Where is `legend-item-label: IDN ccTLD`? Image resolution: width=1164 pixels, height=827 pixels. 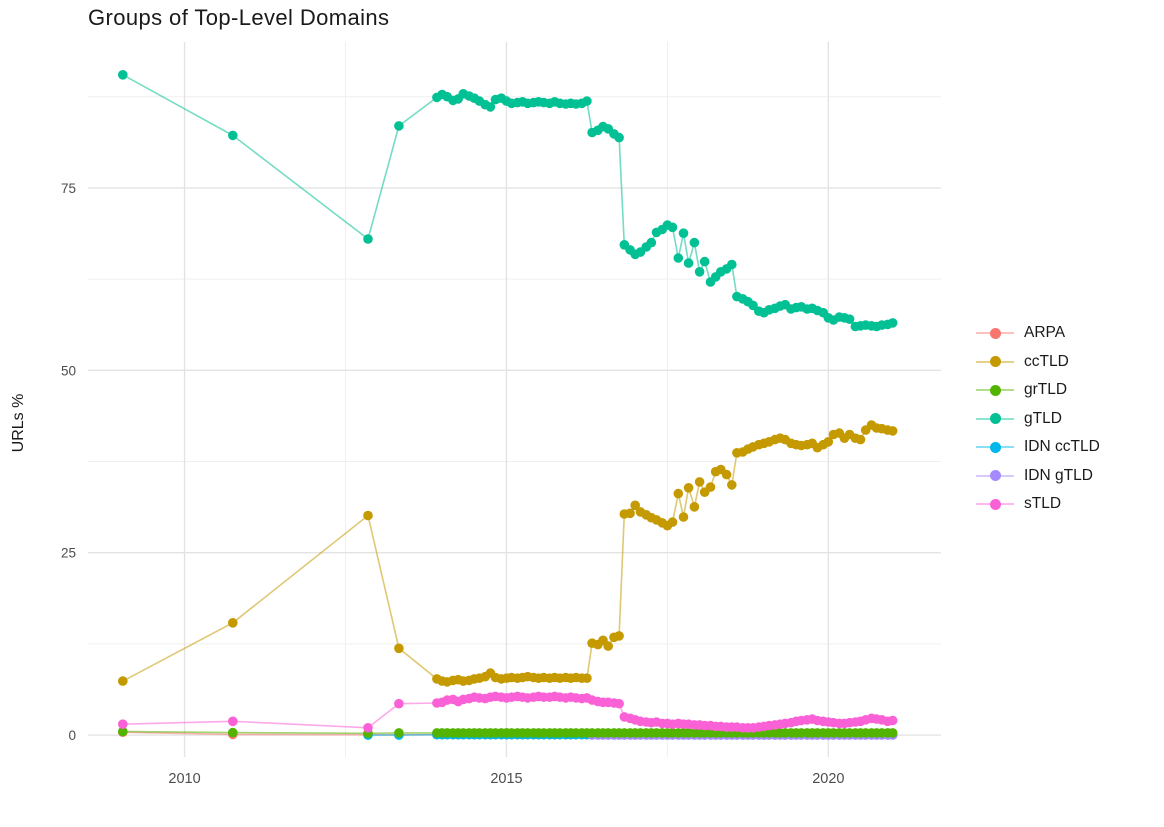
legend-item-label: IDN ccTLD is located at coordinates (1062, 447).